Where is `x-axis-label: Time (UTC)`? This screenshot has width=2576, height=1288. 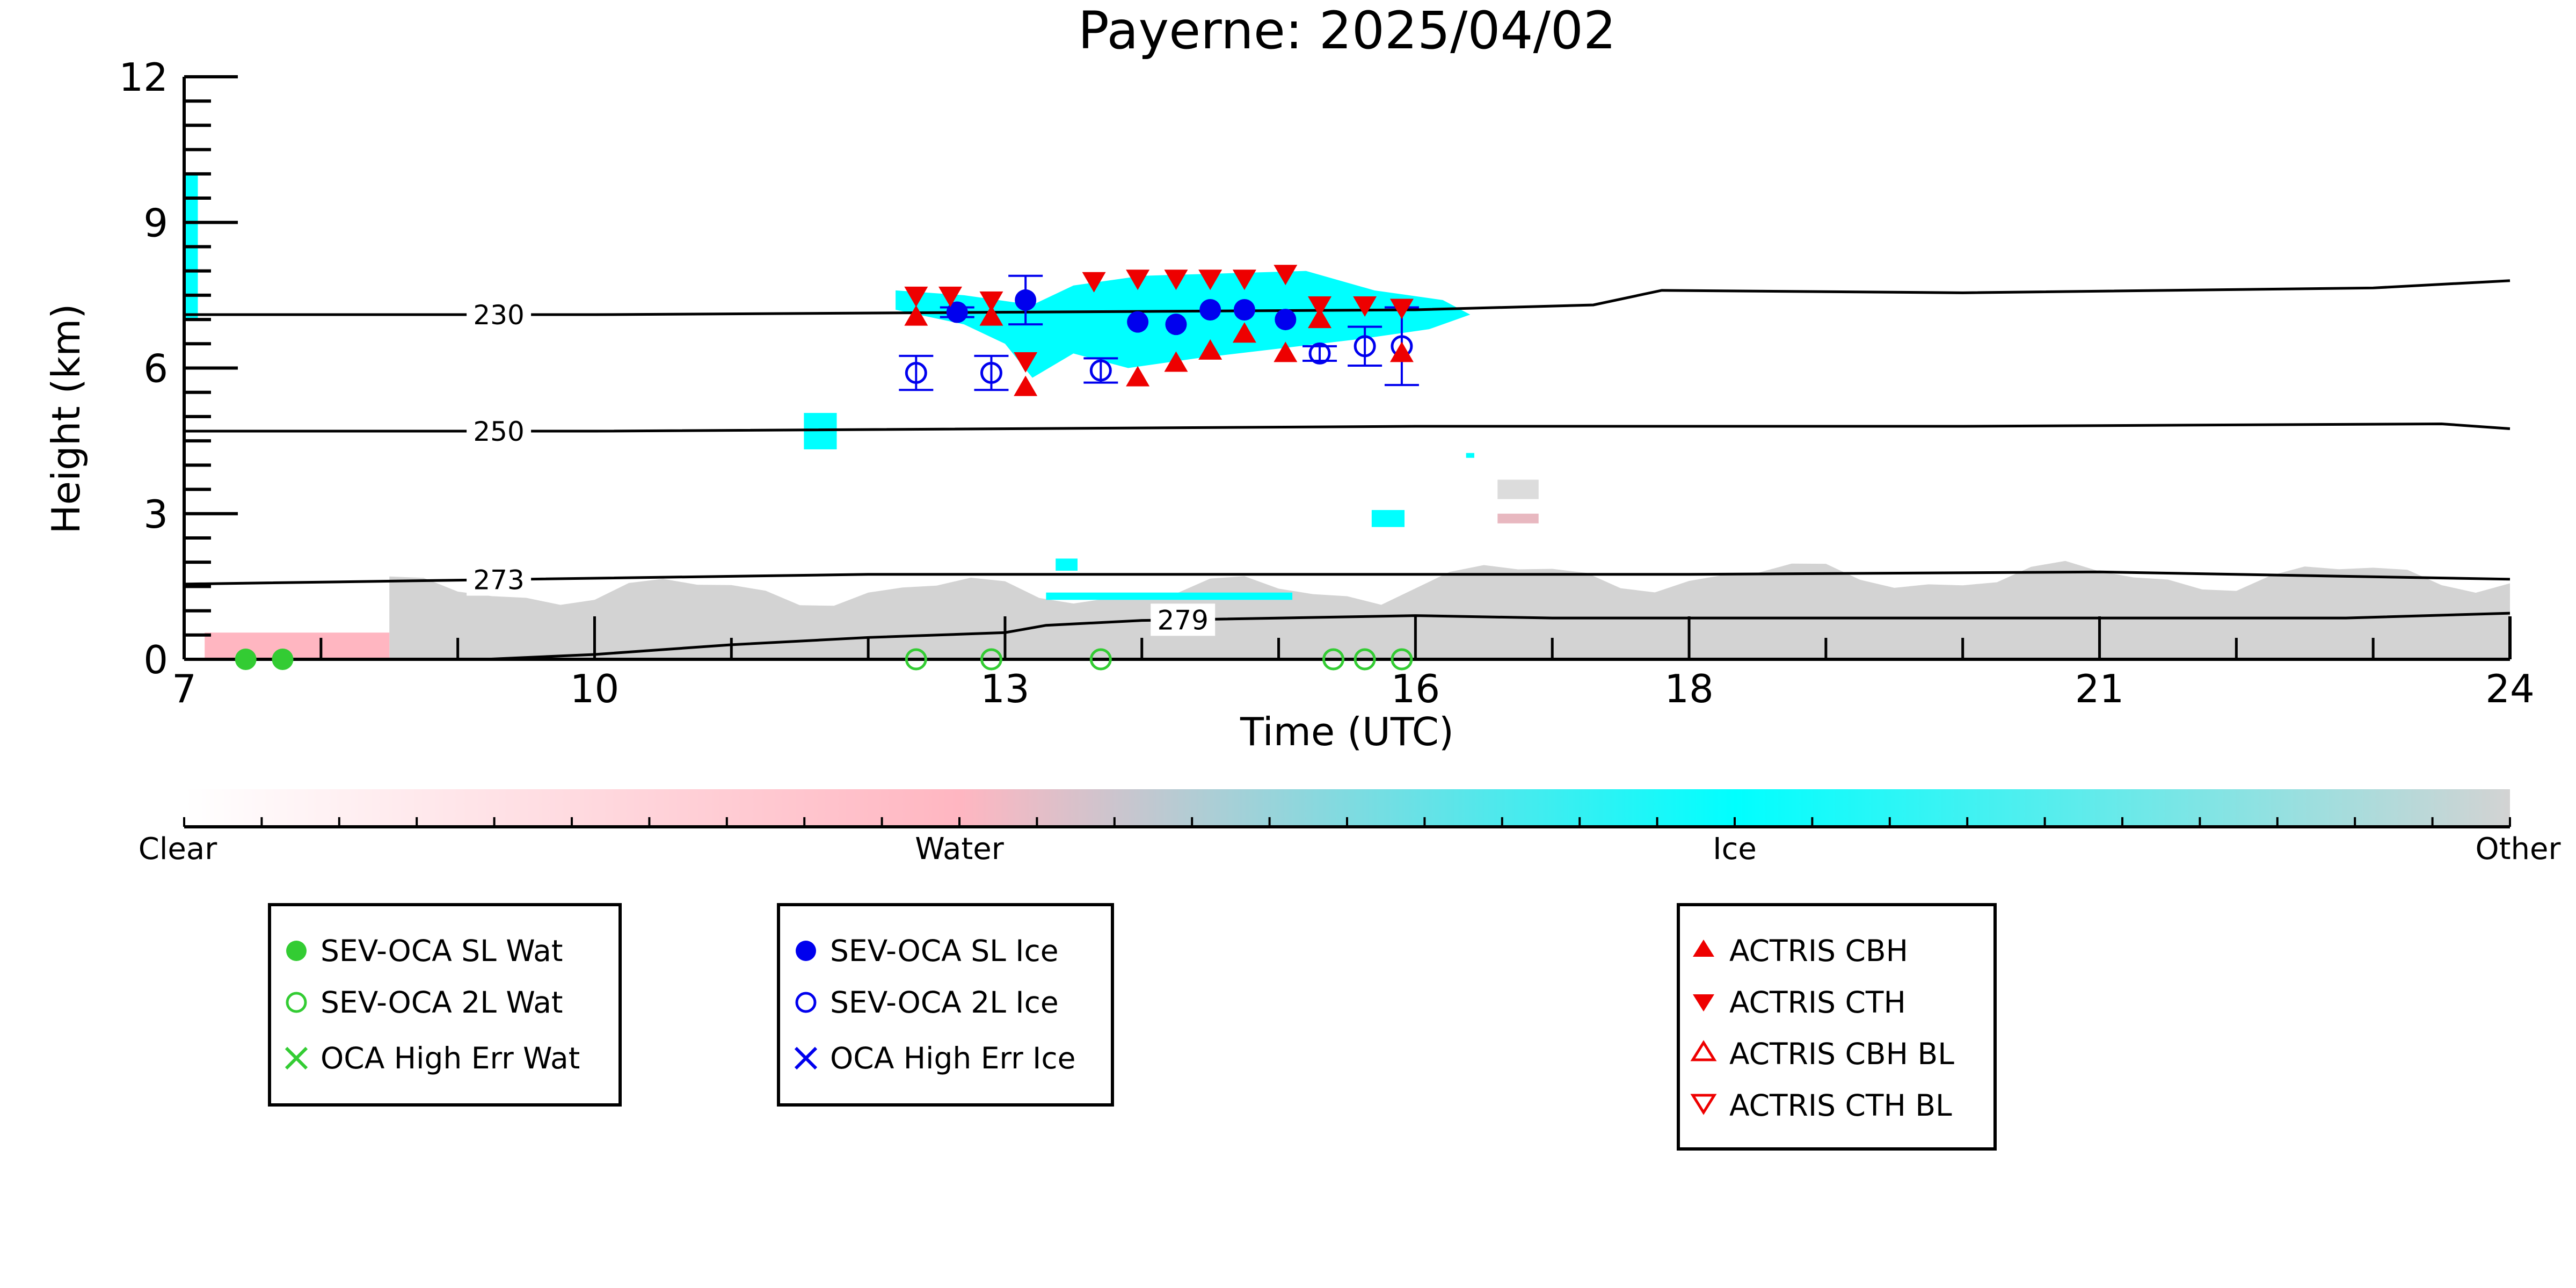
x-axis-label: Time (UTC) is located at coordinates (1347, 731).